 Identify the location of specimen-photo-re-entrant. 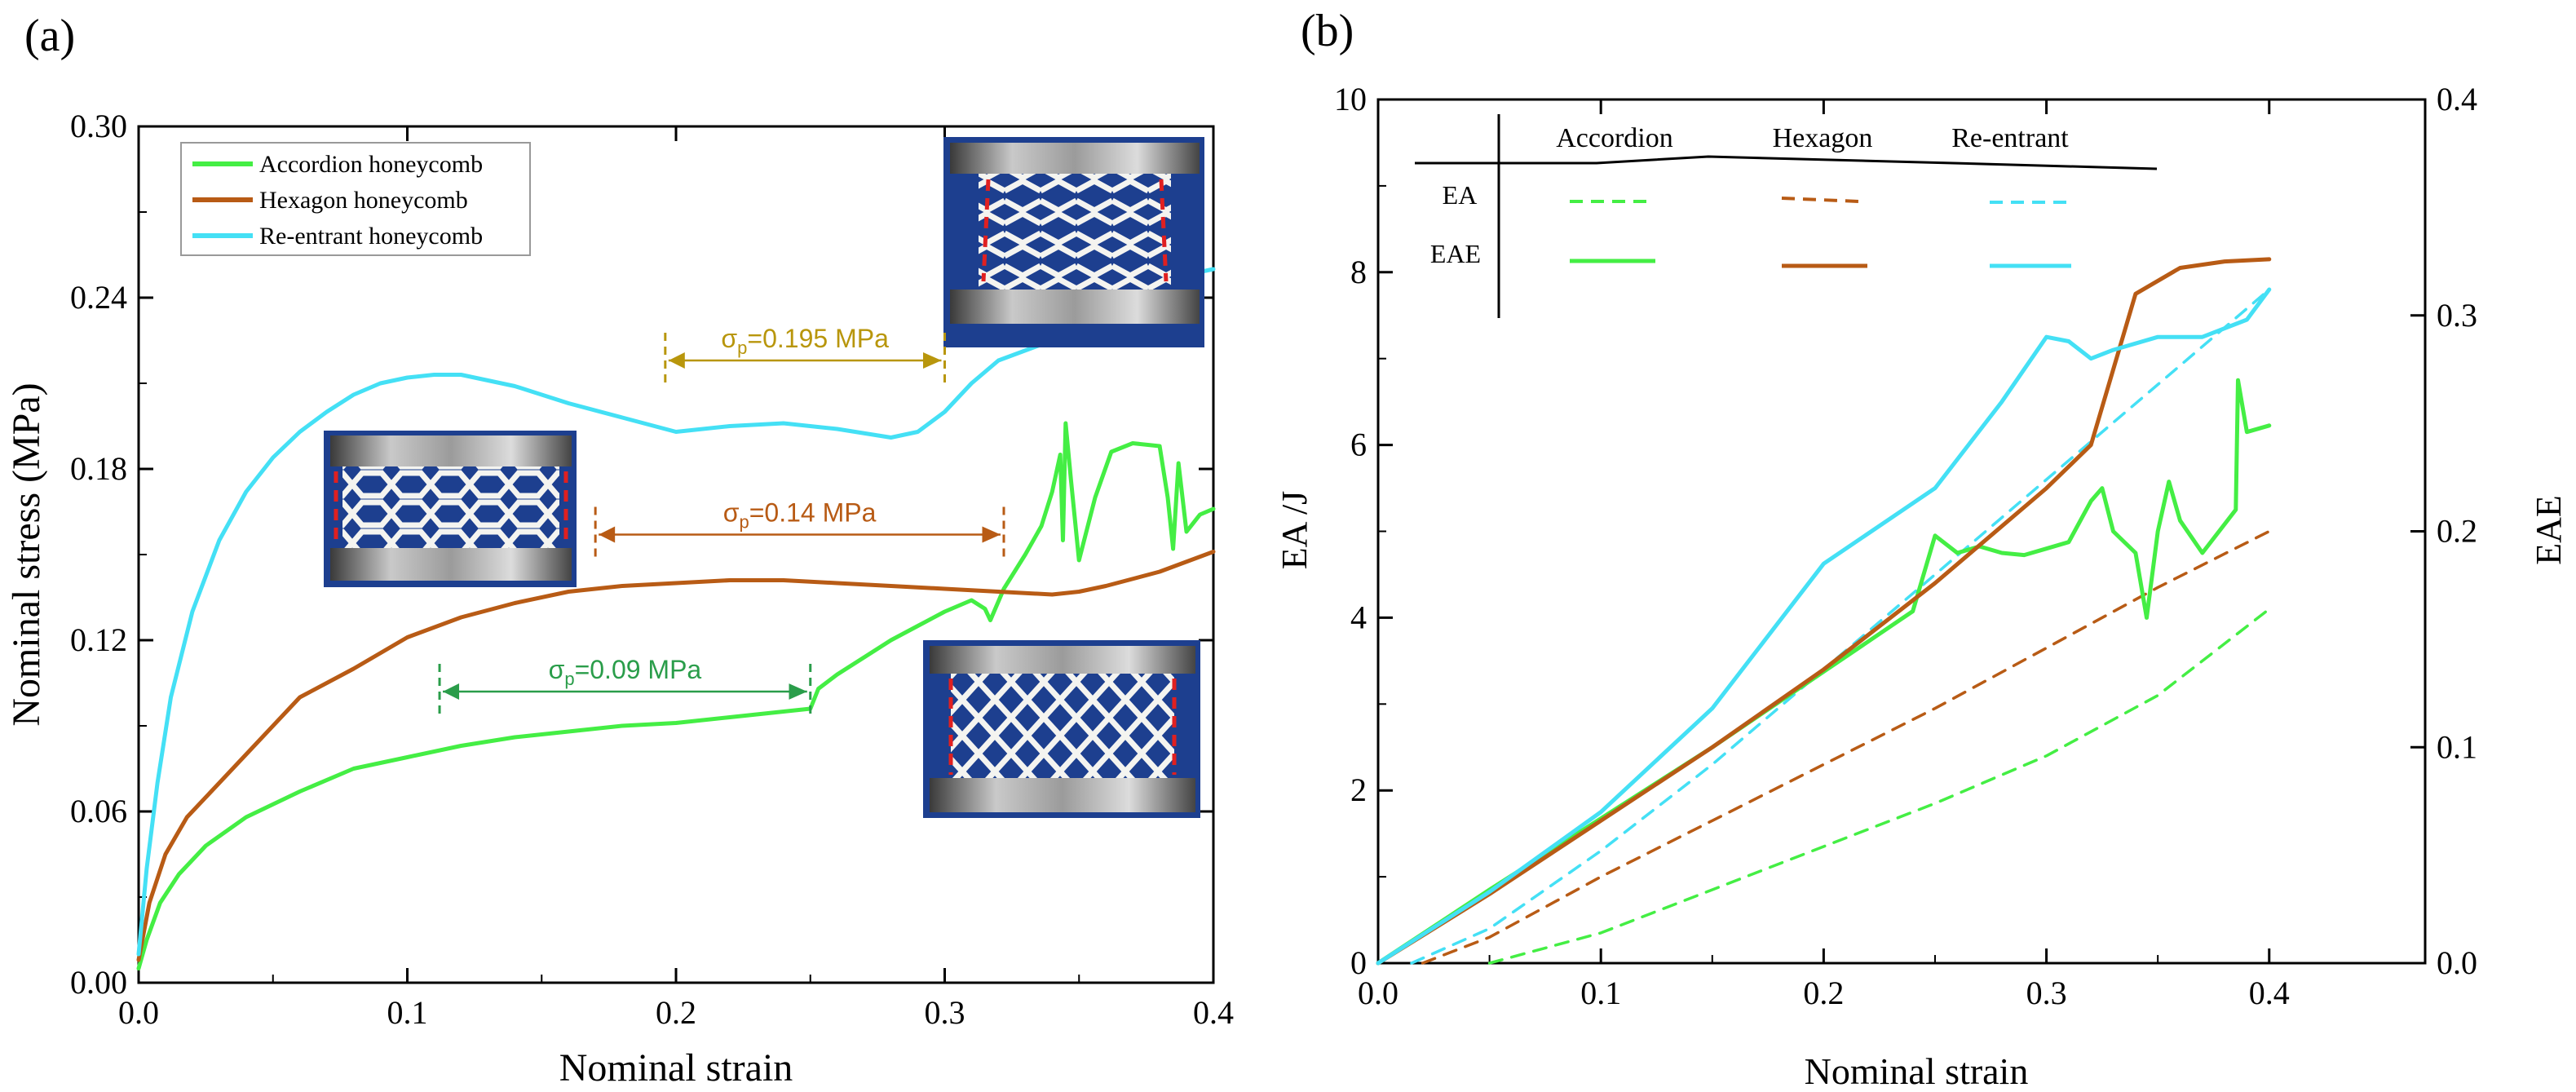
(1073, 242).